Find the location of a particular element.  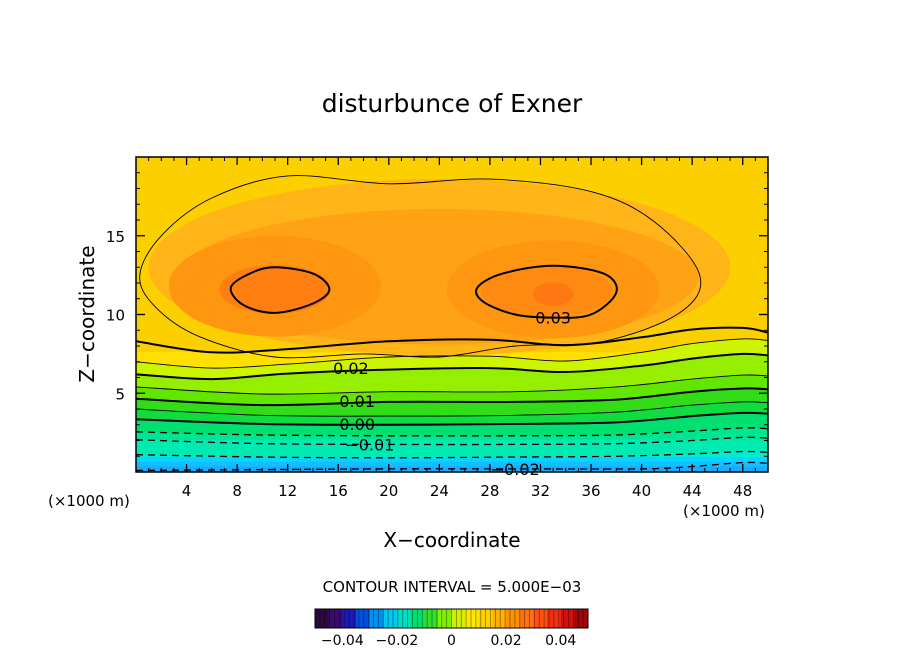

x-tick-label: 4 is located at coordinates (187, 491).